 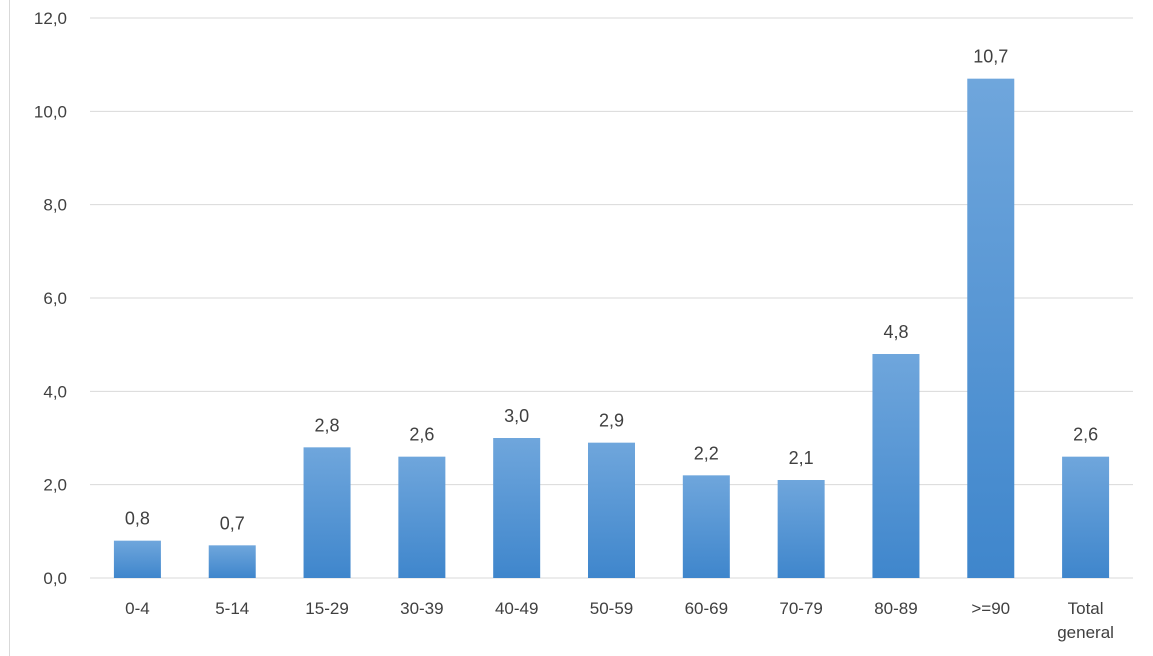 I want to click on data-label: 10,7, so click(x=990, y=57).